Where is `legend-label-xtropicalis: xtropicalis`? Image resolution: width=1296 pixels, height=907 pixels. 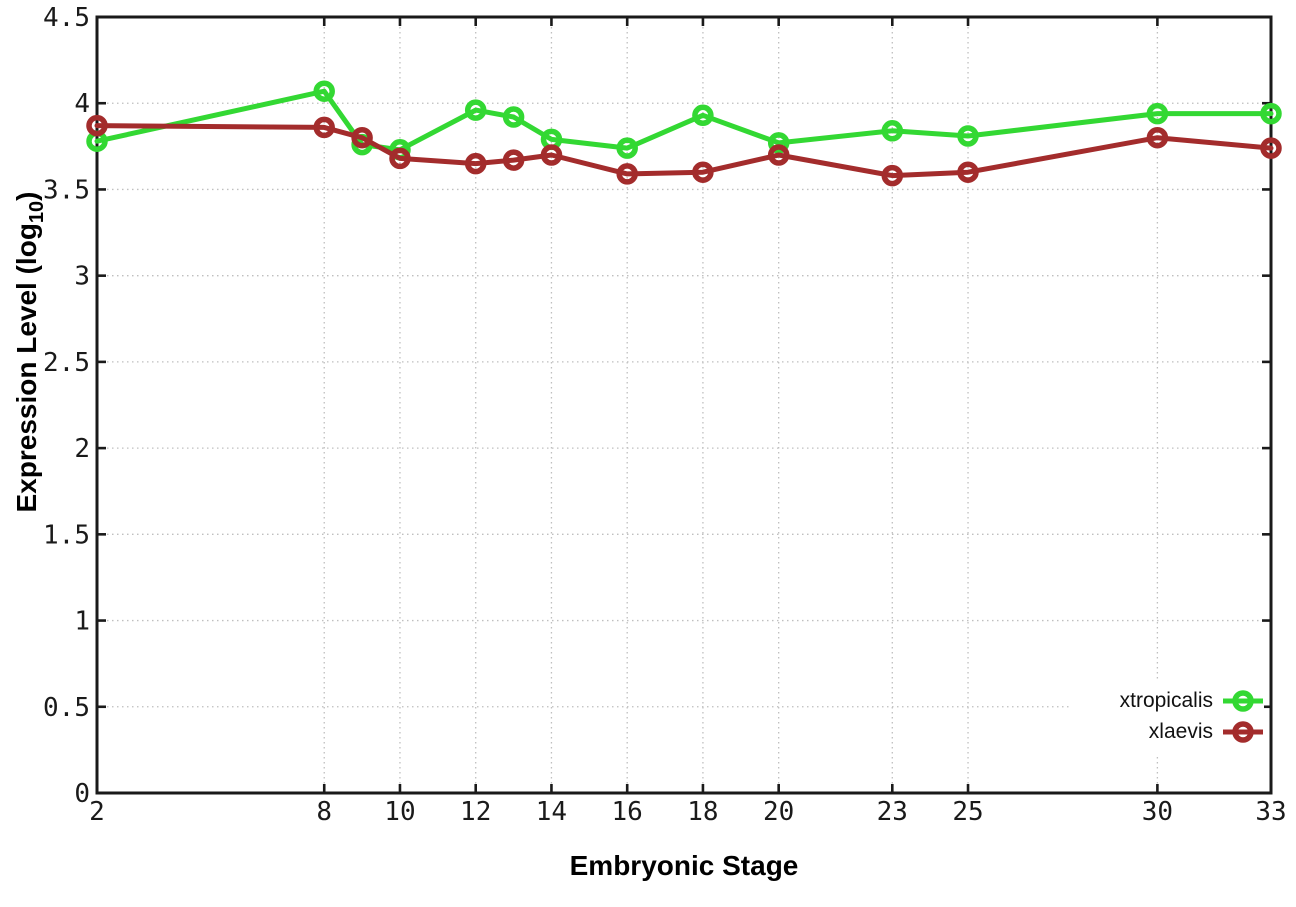 legend-label-xtropicalis: xtropicalis is located at coordinates (1166, 700).